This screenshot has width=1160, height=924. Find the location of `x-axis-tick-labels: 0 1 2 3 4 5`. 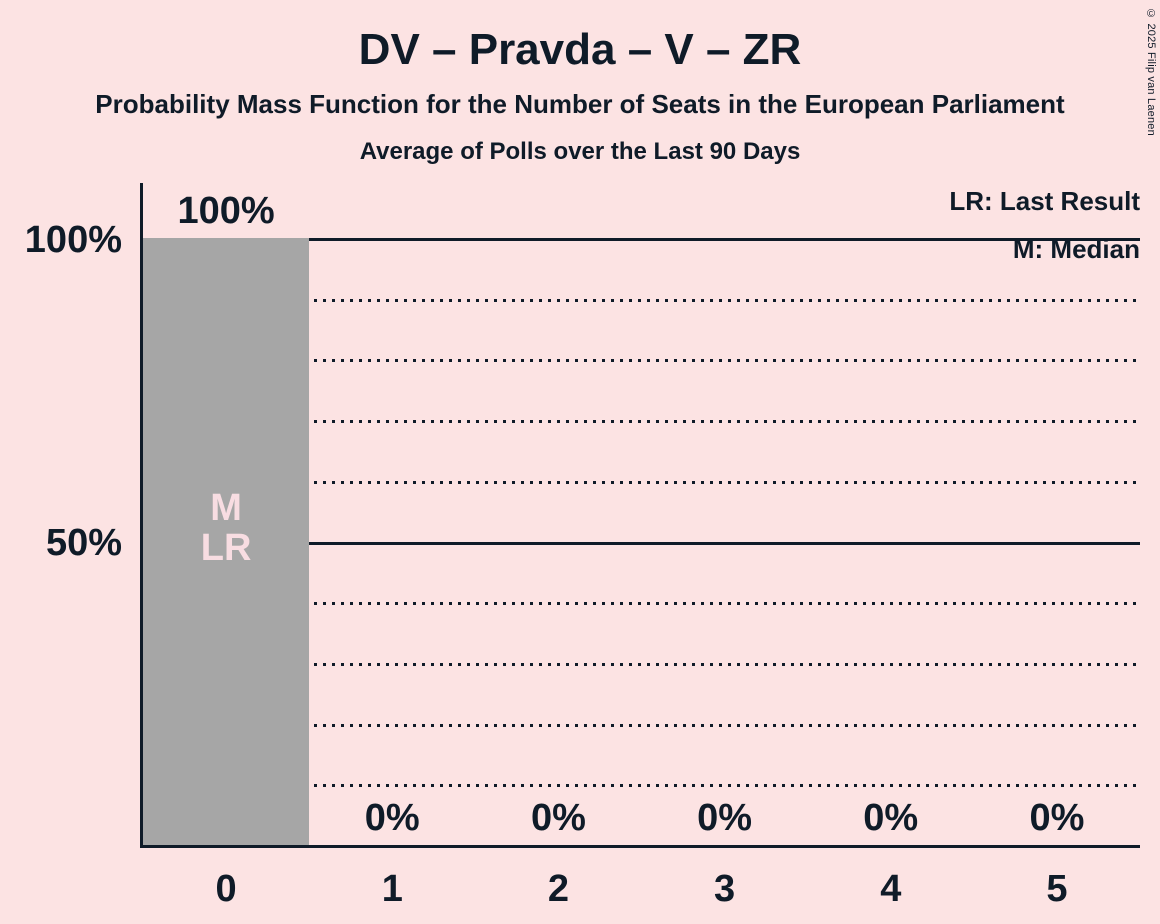

x-axis-tick-labels: 0 1 2 3 4 5 is located at coordinates (641, 889).